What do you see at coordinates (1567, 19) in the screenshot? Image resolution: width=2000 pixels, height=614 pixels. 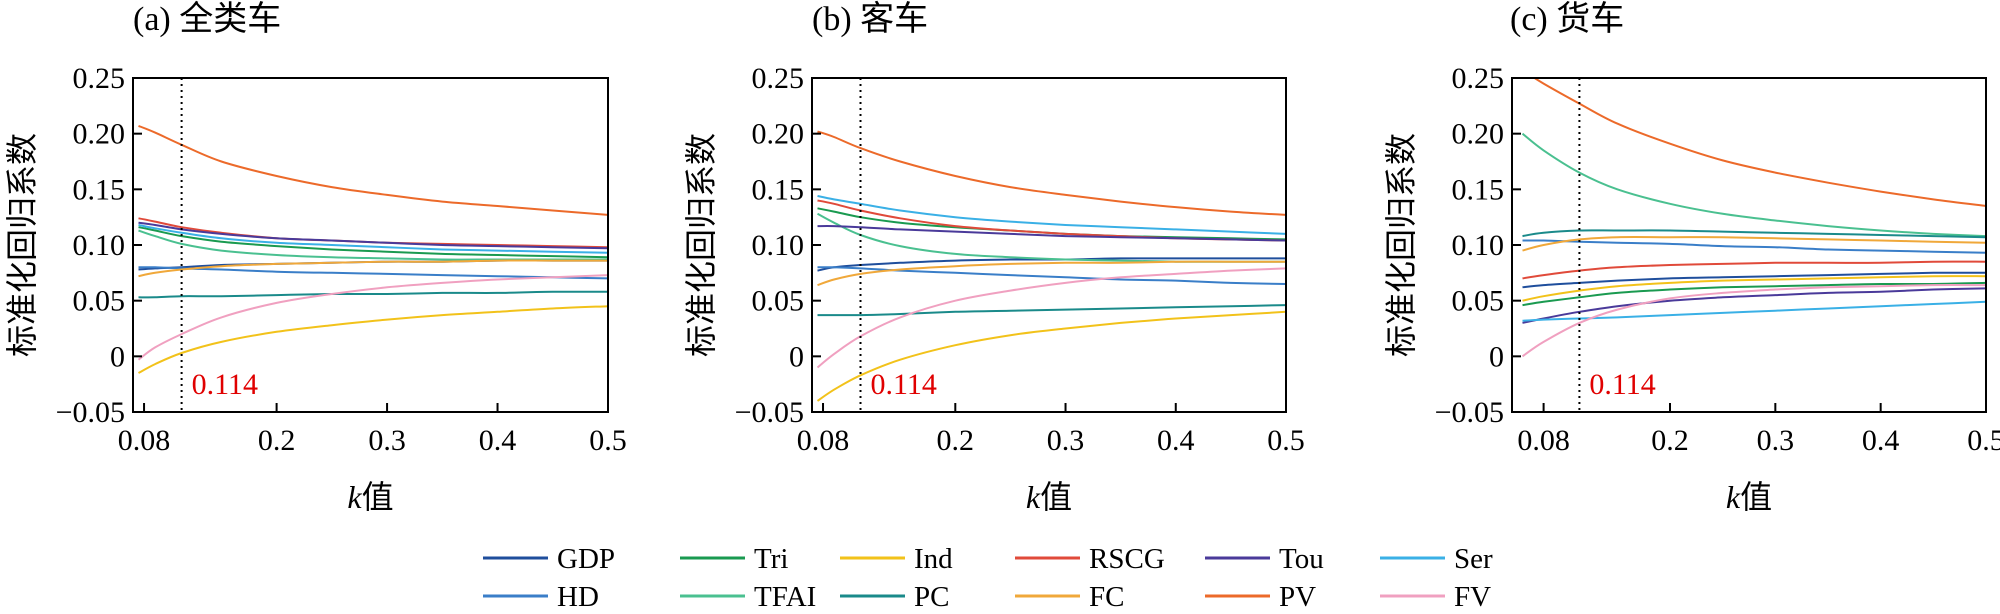 I see `chart-title: (c) 货车` at bounding box center [1567, 19].